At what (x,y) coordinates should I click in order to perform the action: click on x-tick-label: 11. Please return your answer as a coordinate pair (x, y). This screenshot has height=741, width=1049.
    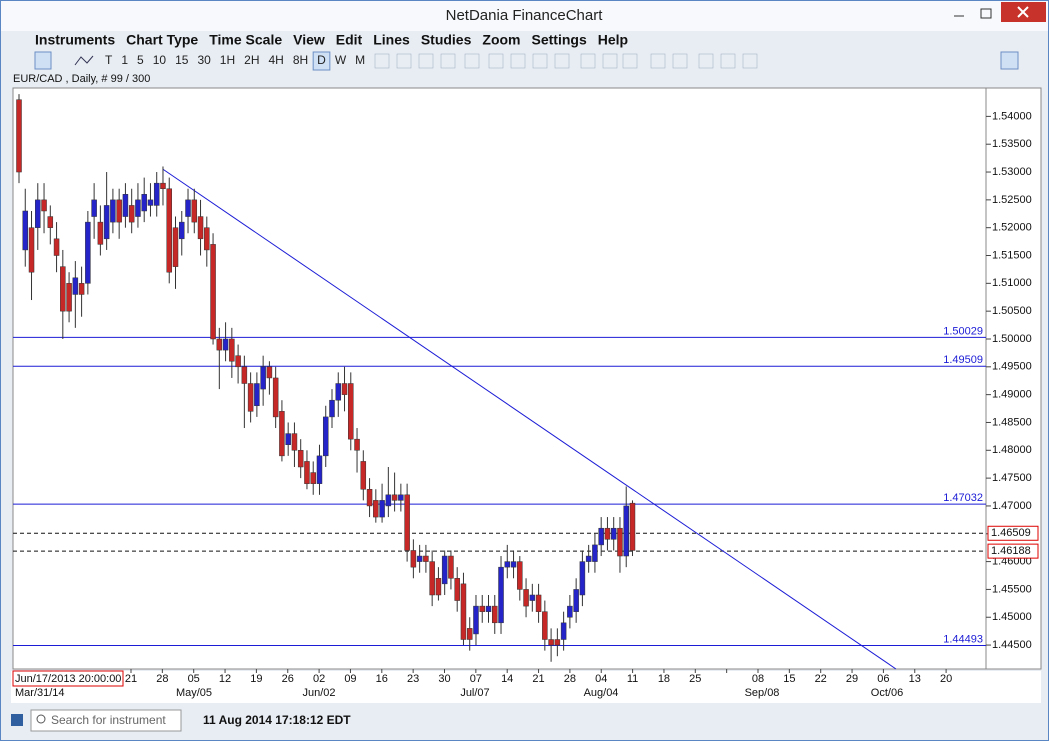
    Looking at the image, I should click on (632, 679).